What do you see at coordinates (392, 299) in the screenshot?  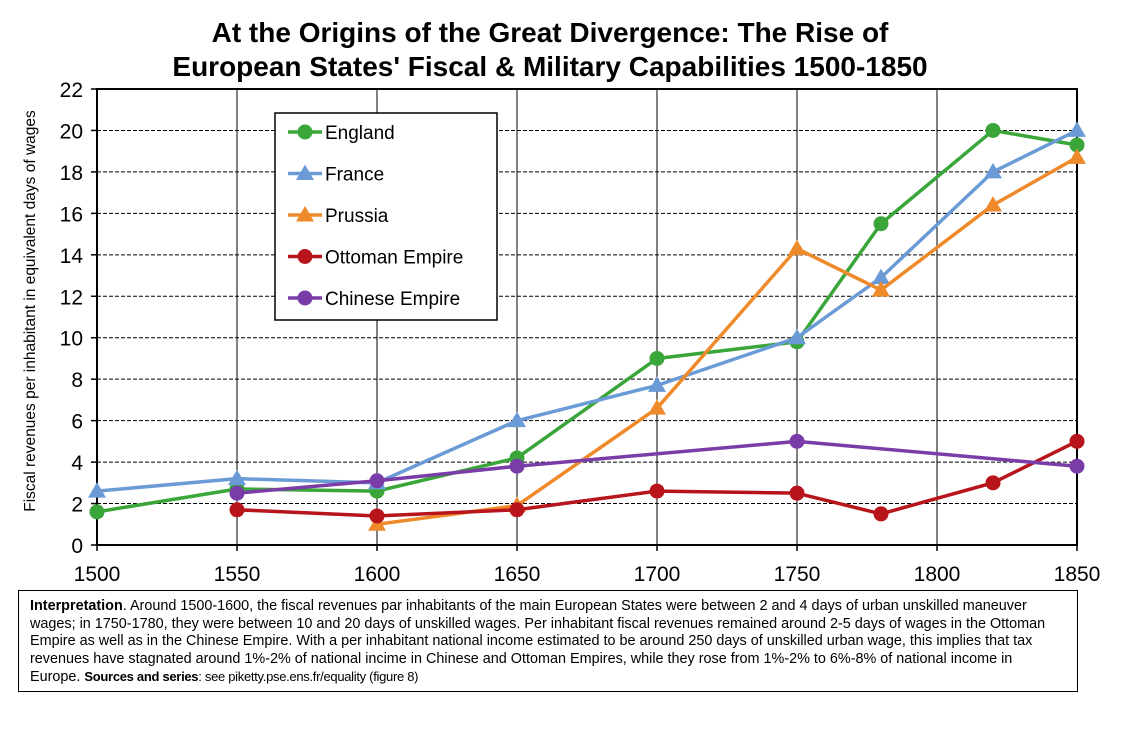 I see `legend-label-chinese-empire: Chinese Empire` at bounding box center [392, 299].